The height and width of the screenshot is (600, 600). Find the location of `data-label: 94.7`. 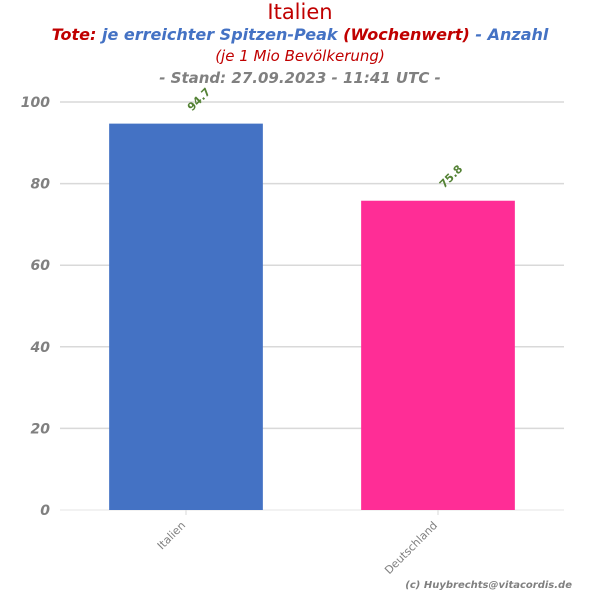

data-label: 94.7 is located at coordinates (199, 99).